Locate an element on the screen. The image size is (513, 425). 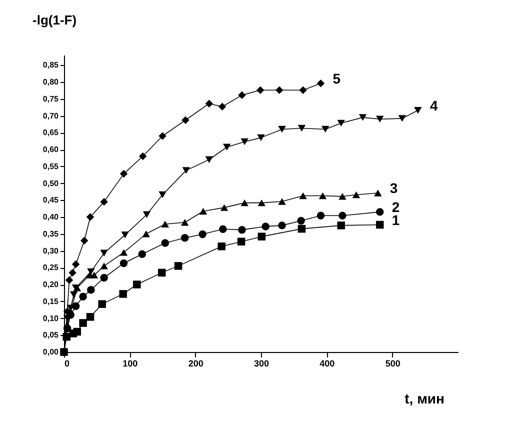
y-tick-label: 0,85 is located at coordinates (51, 65).